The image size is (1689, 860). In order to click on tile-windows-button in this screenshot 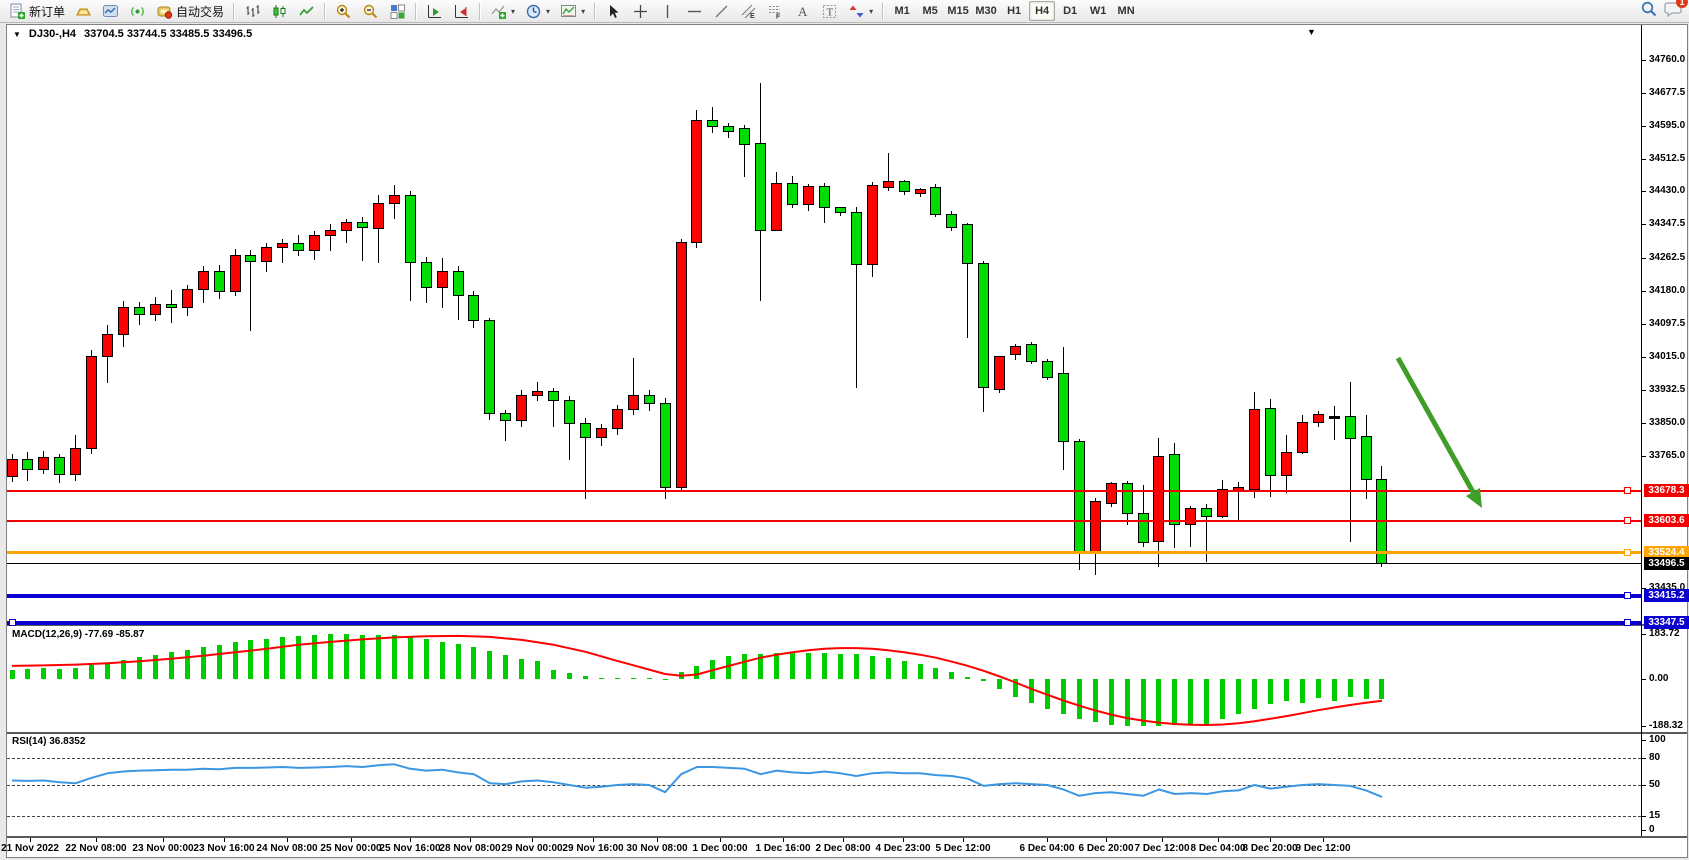, I will do `click(397, 11)`.